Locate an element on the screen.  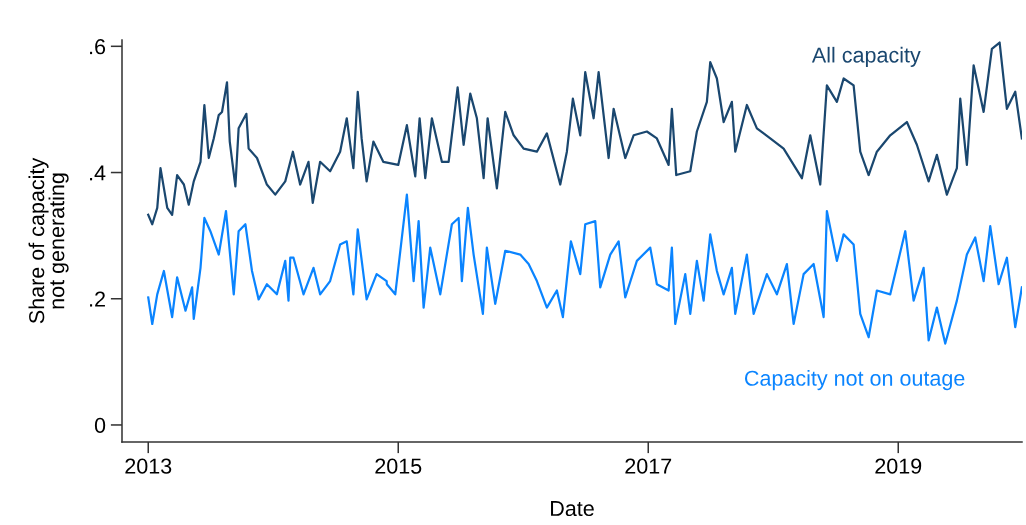
x-tick-label: 2013 is located at coordinates (148, 466).